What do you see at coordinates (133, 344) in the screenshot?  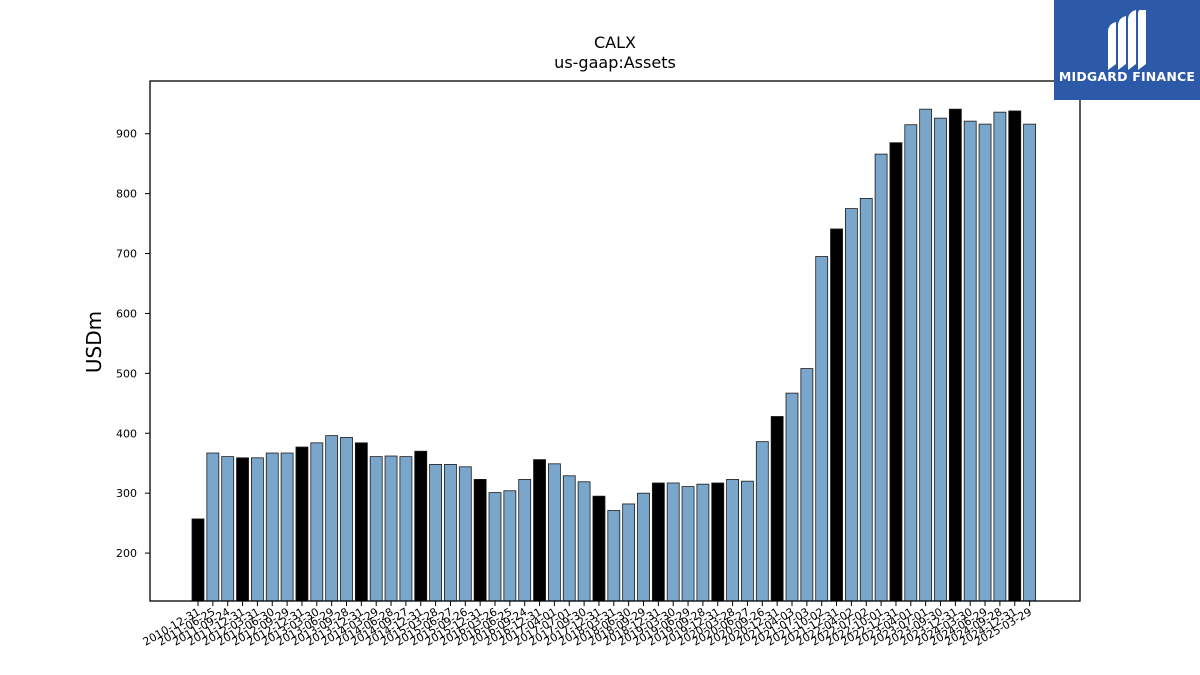 I see `y-ticks-group: 200 300 400 500 600 700 800 900` at bounding box center [133, 344].